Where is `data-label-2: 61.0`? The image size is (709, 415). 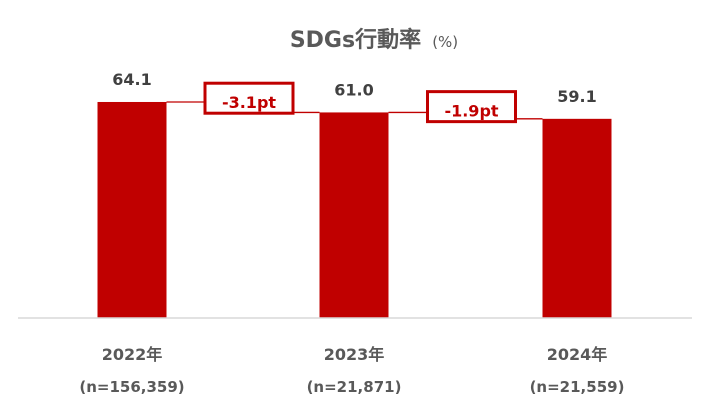 data-label-2: 61.0 is located at coordinates (353, 89).